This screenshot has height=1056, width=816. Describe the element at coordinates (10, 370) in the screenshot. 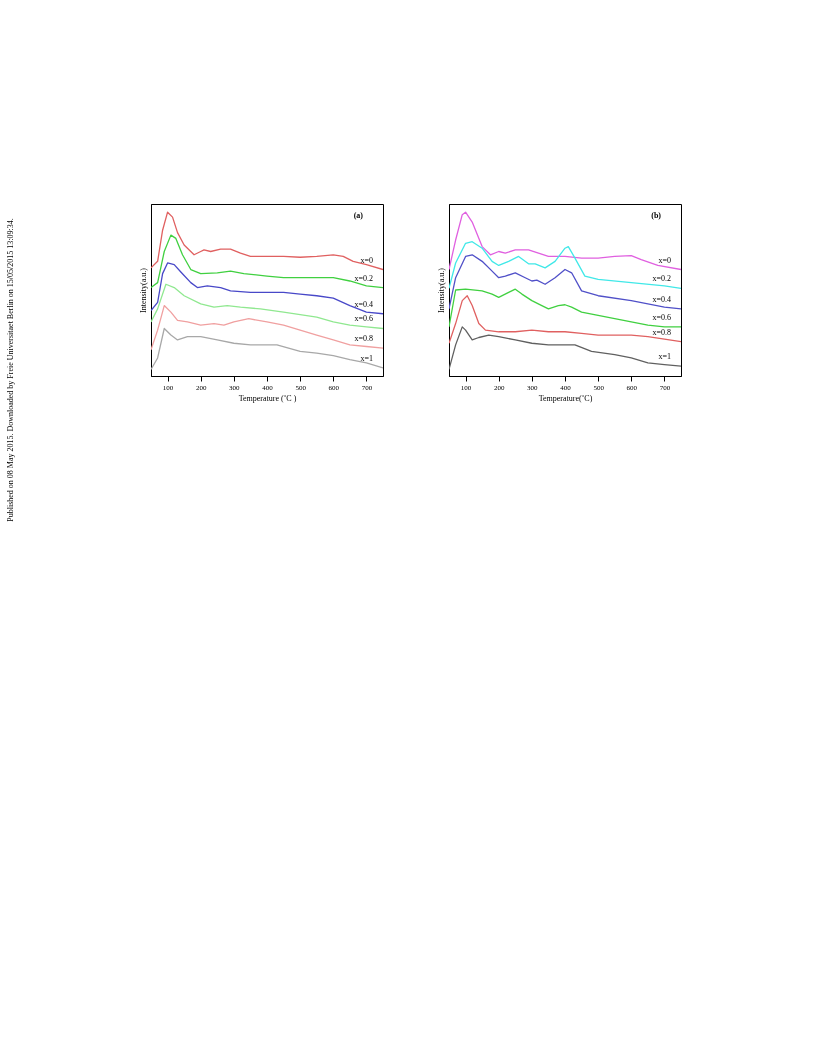

I see `text: Published on 08 May 2015. Downloaded by Freie Universitaet Berlin on 15/05/2015 13:09:34.` at that location.